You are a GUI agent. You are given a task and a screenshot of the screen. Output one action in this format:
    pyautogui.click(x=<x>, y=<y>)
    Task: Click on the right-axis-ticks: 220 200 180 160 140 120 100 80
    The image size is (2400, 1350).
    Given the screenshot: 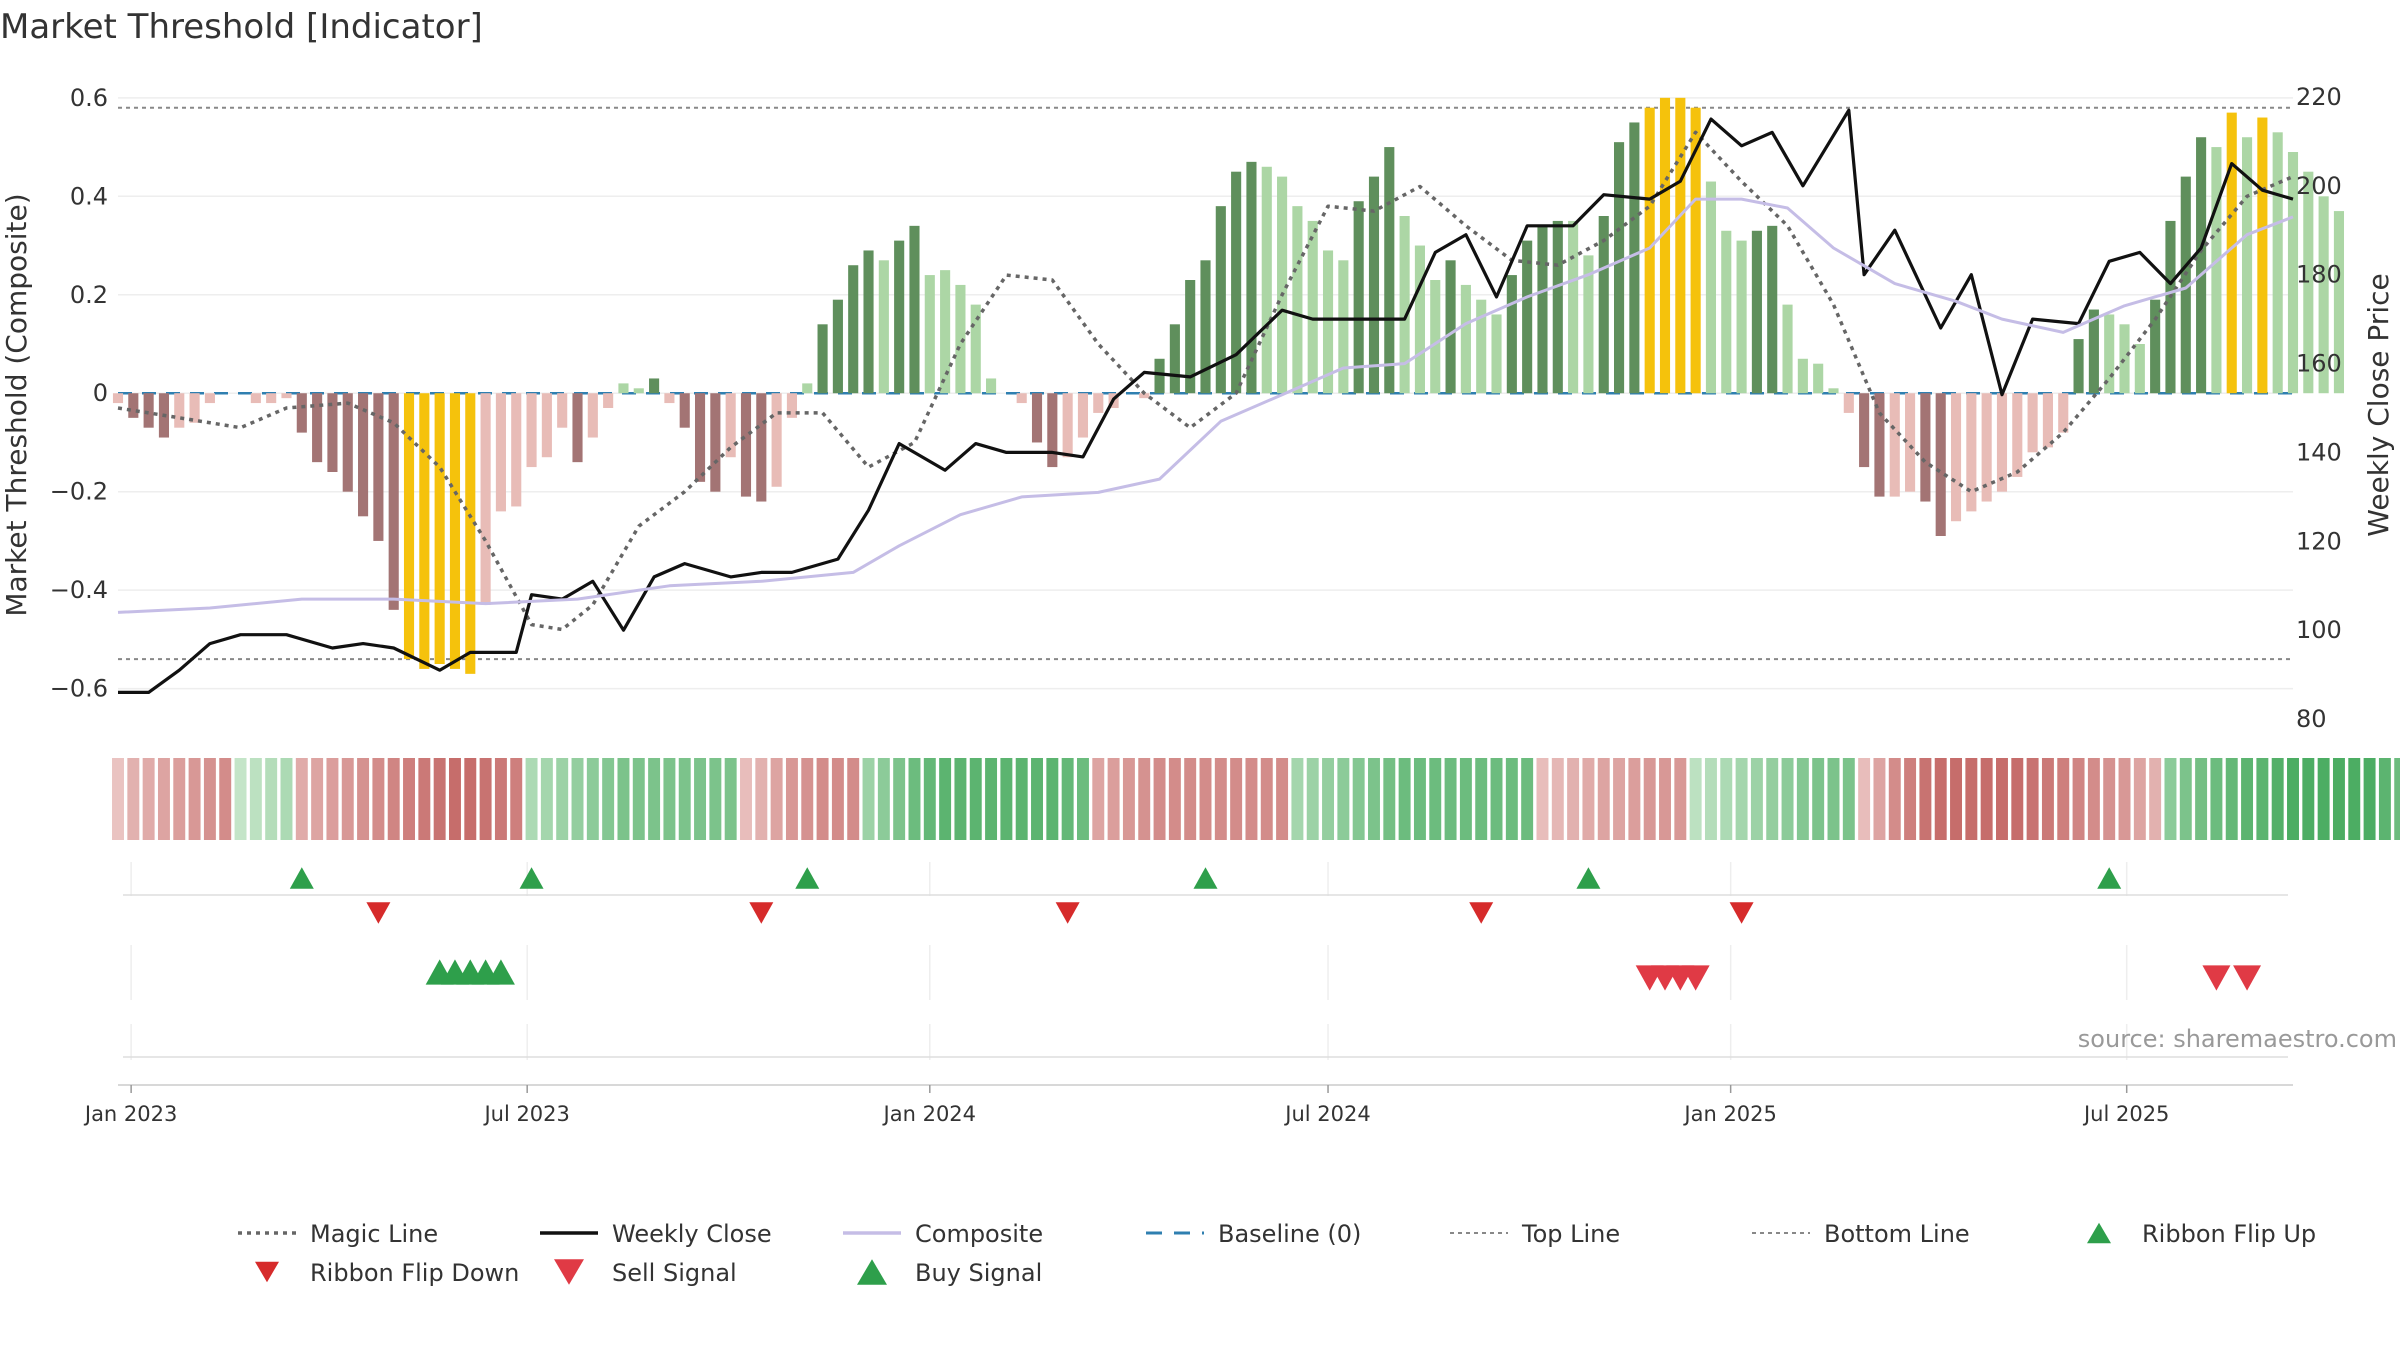 What is the action you would take?
    pyautogui.click(x=2319, y=408)
    